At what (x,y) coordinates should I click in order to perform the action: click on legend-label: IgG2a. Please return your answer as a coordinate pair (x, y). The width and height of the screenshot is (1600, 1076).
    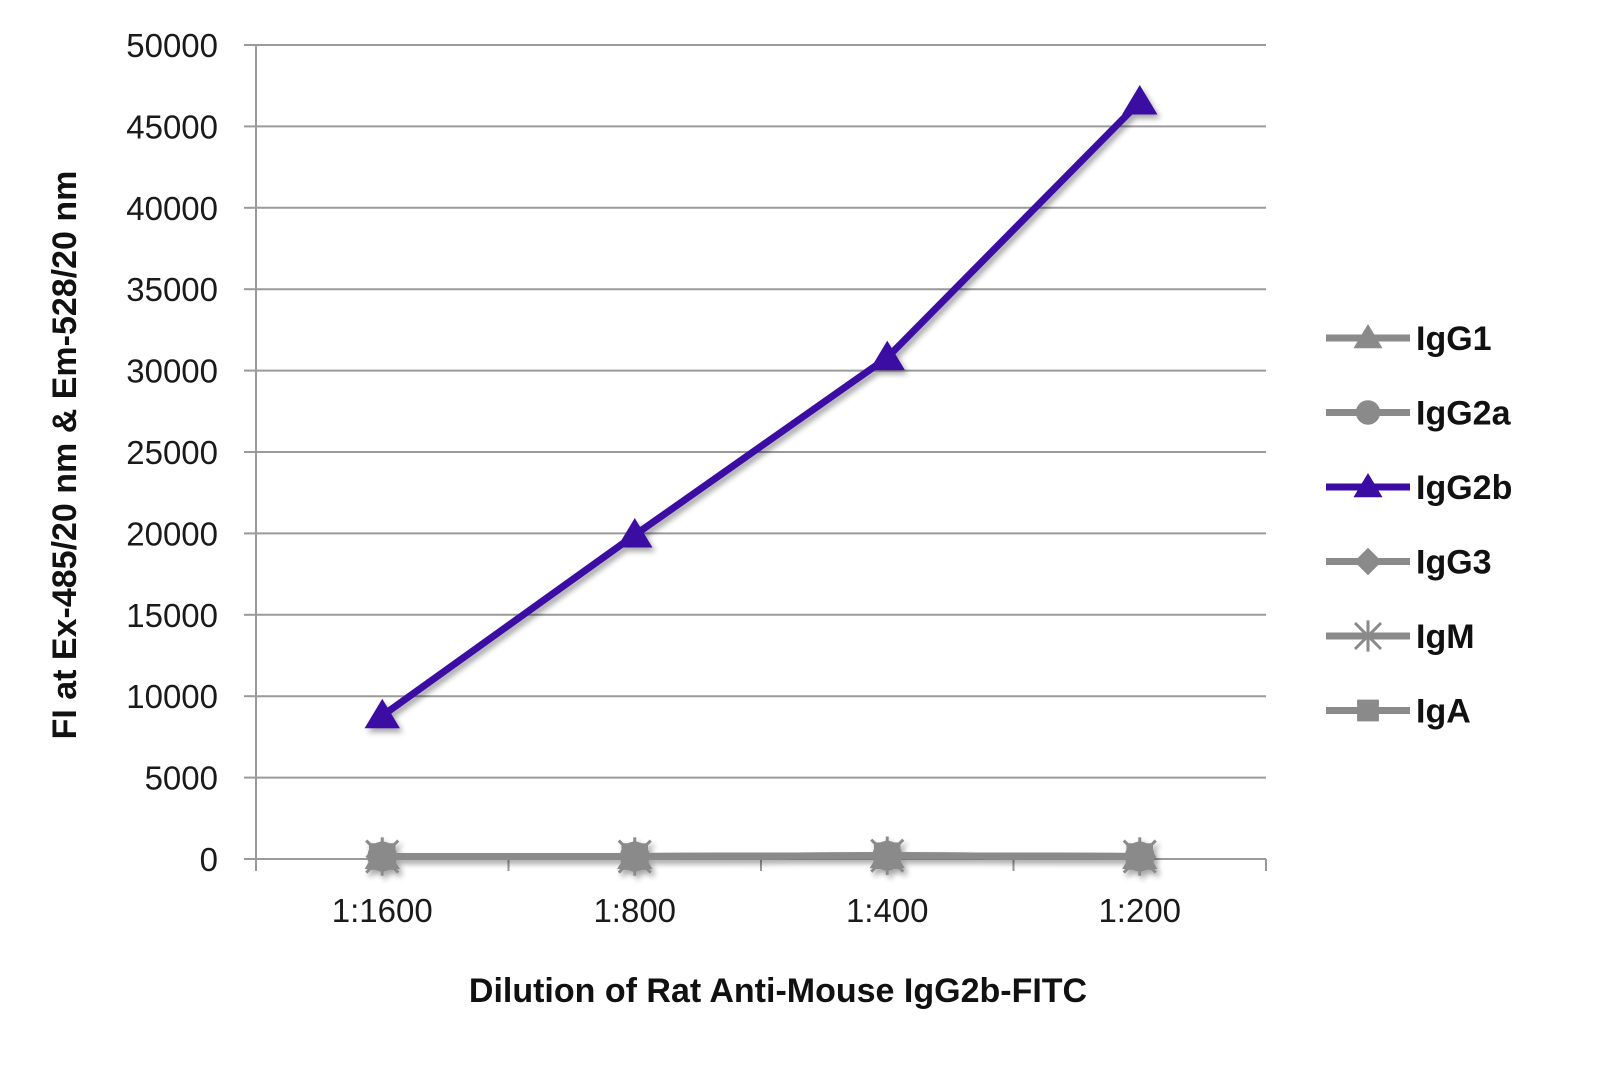
    Looking at the image, I should click on (1464, 414).